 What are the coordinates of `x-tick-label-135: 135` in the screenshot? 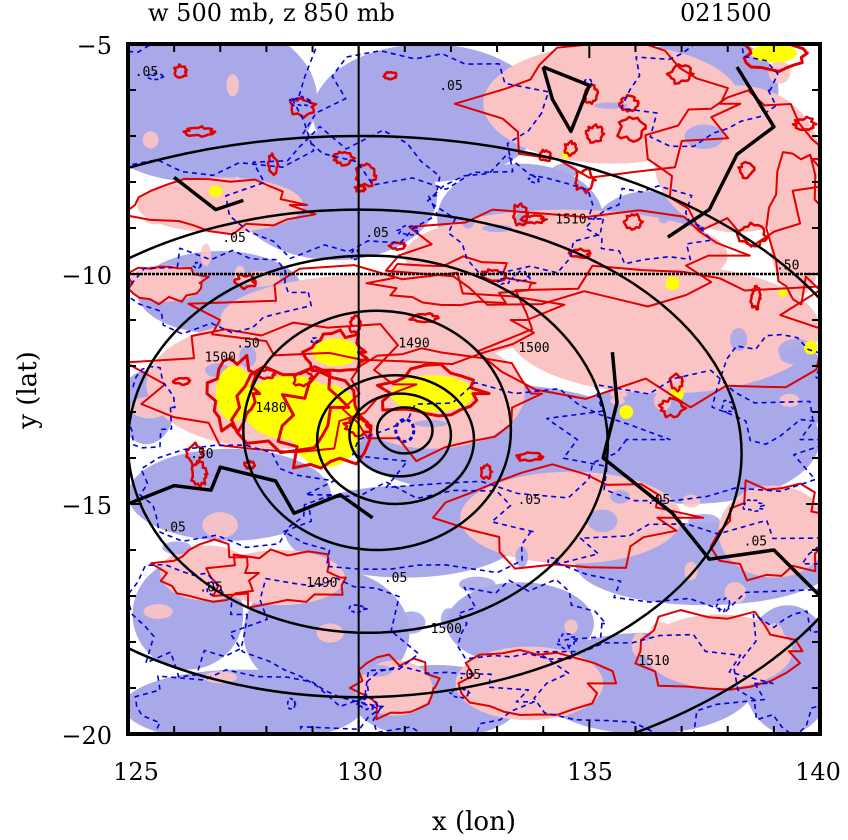 It's located at (590, 772).